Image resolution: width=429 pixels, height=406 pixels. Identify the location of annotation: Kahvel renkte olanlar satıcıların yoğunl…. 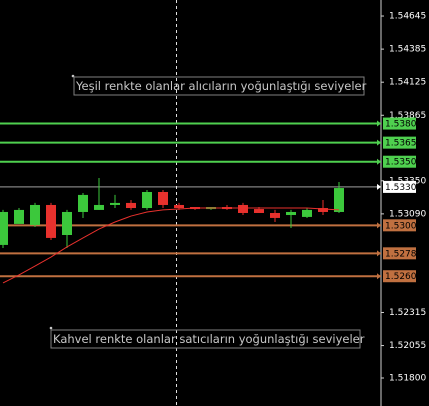
(209, 339).